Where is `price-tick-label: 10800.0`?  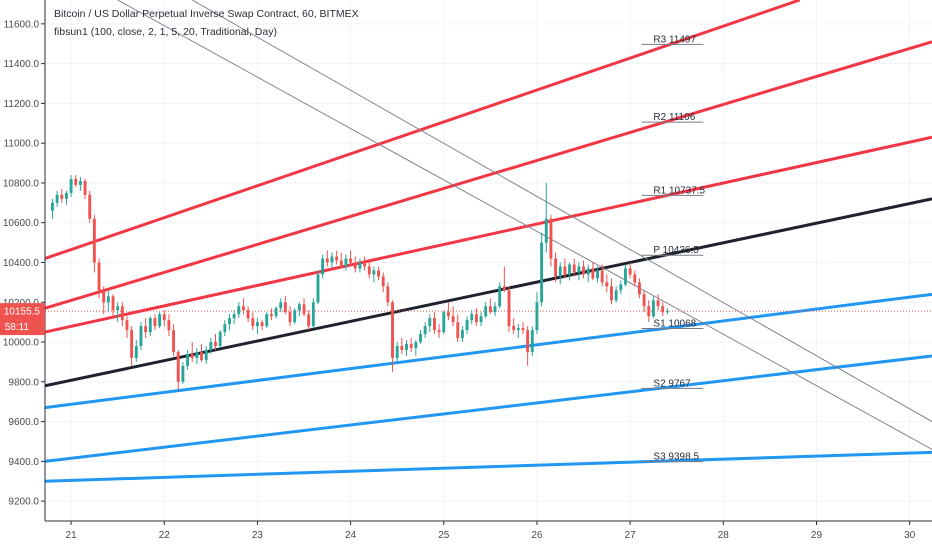 price-tick-label: 10800.0 is located at coordinates (21, 183).